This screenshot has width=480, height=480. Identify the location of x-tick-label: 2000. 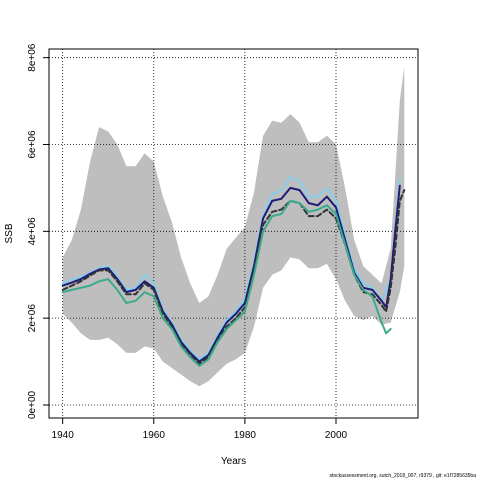
(336, 435).